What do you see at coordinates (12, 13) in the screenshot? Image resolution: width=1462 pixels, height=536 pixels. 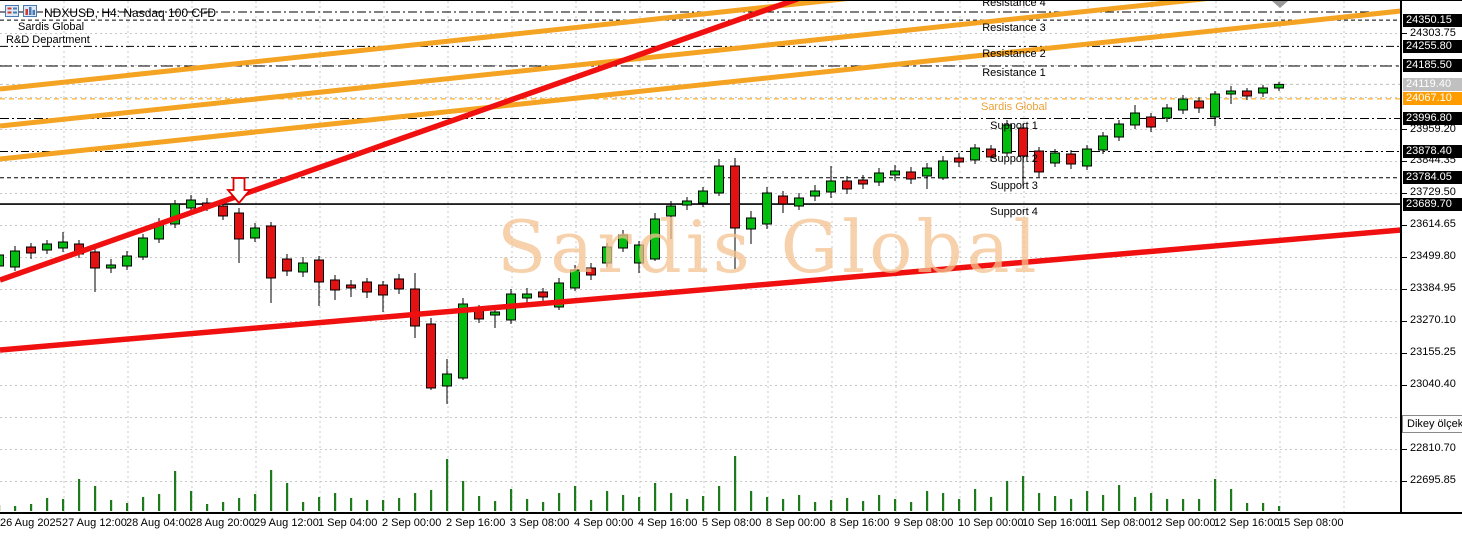 I see `indicator-list-icon` at bounding box center [12, 13].